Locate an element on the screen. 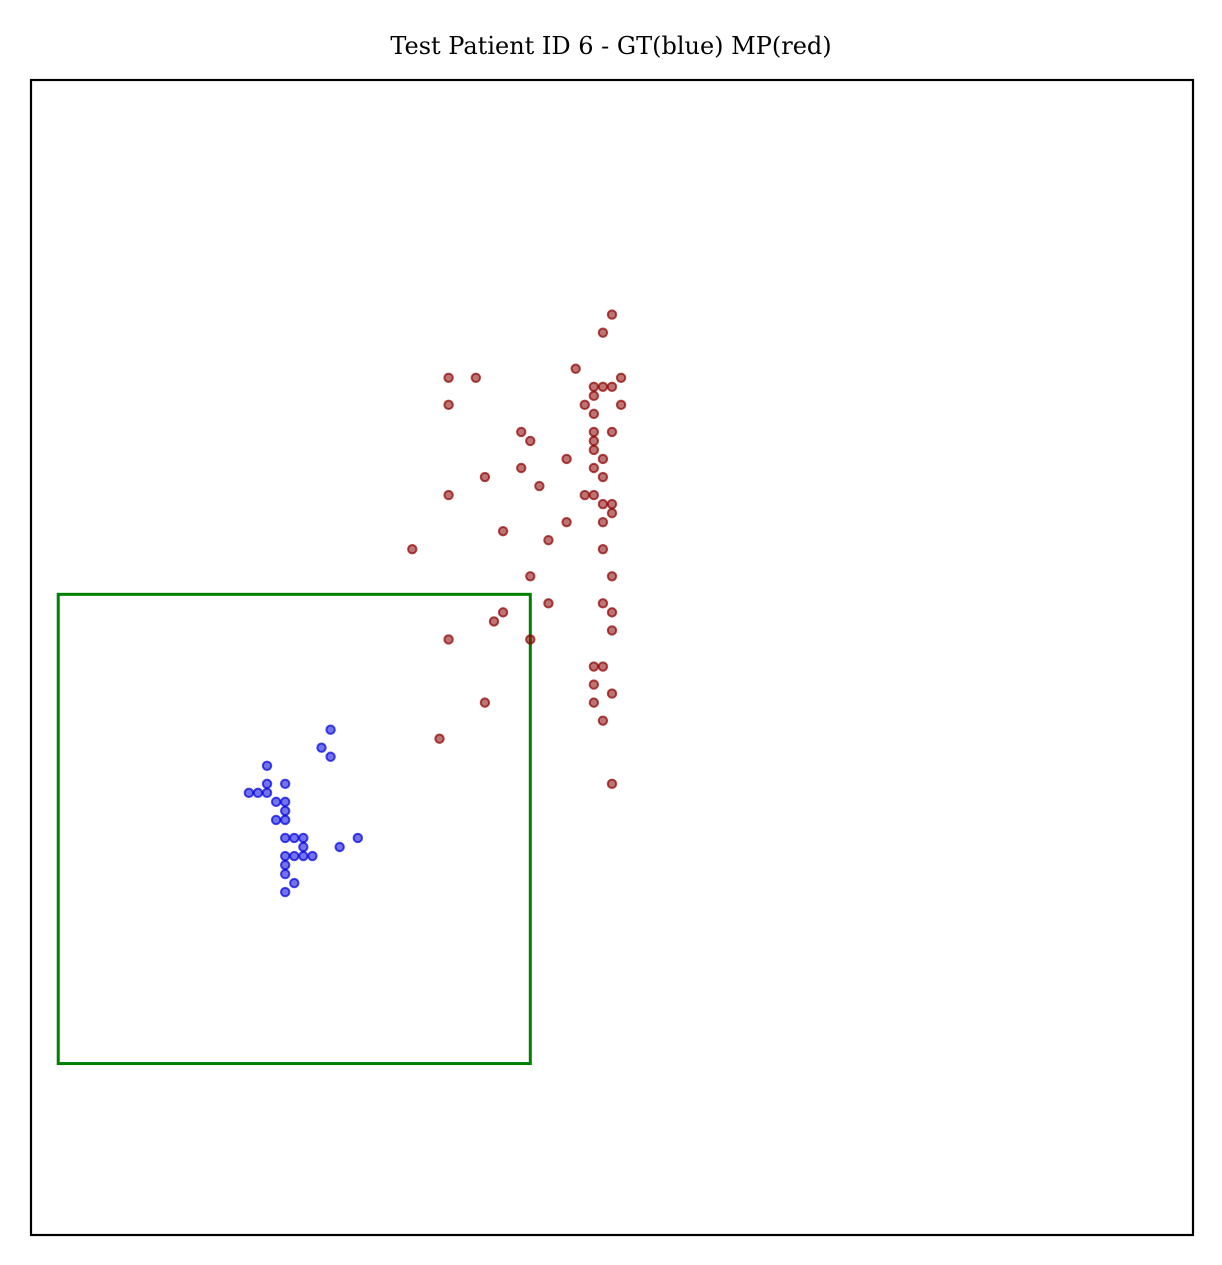 The width and height of the screenshot is (1222, 1265). annotation-layer is located at coordinates (294, 829).